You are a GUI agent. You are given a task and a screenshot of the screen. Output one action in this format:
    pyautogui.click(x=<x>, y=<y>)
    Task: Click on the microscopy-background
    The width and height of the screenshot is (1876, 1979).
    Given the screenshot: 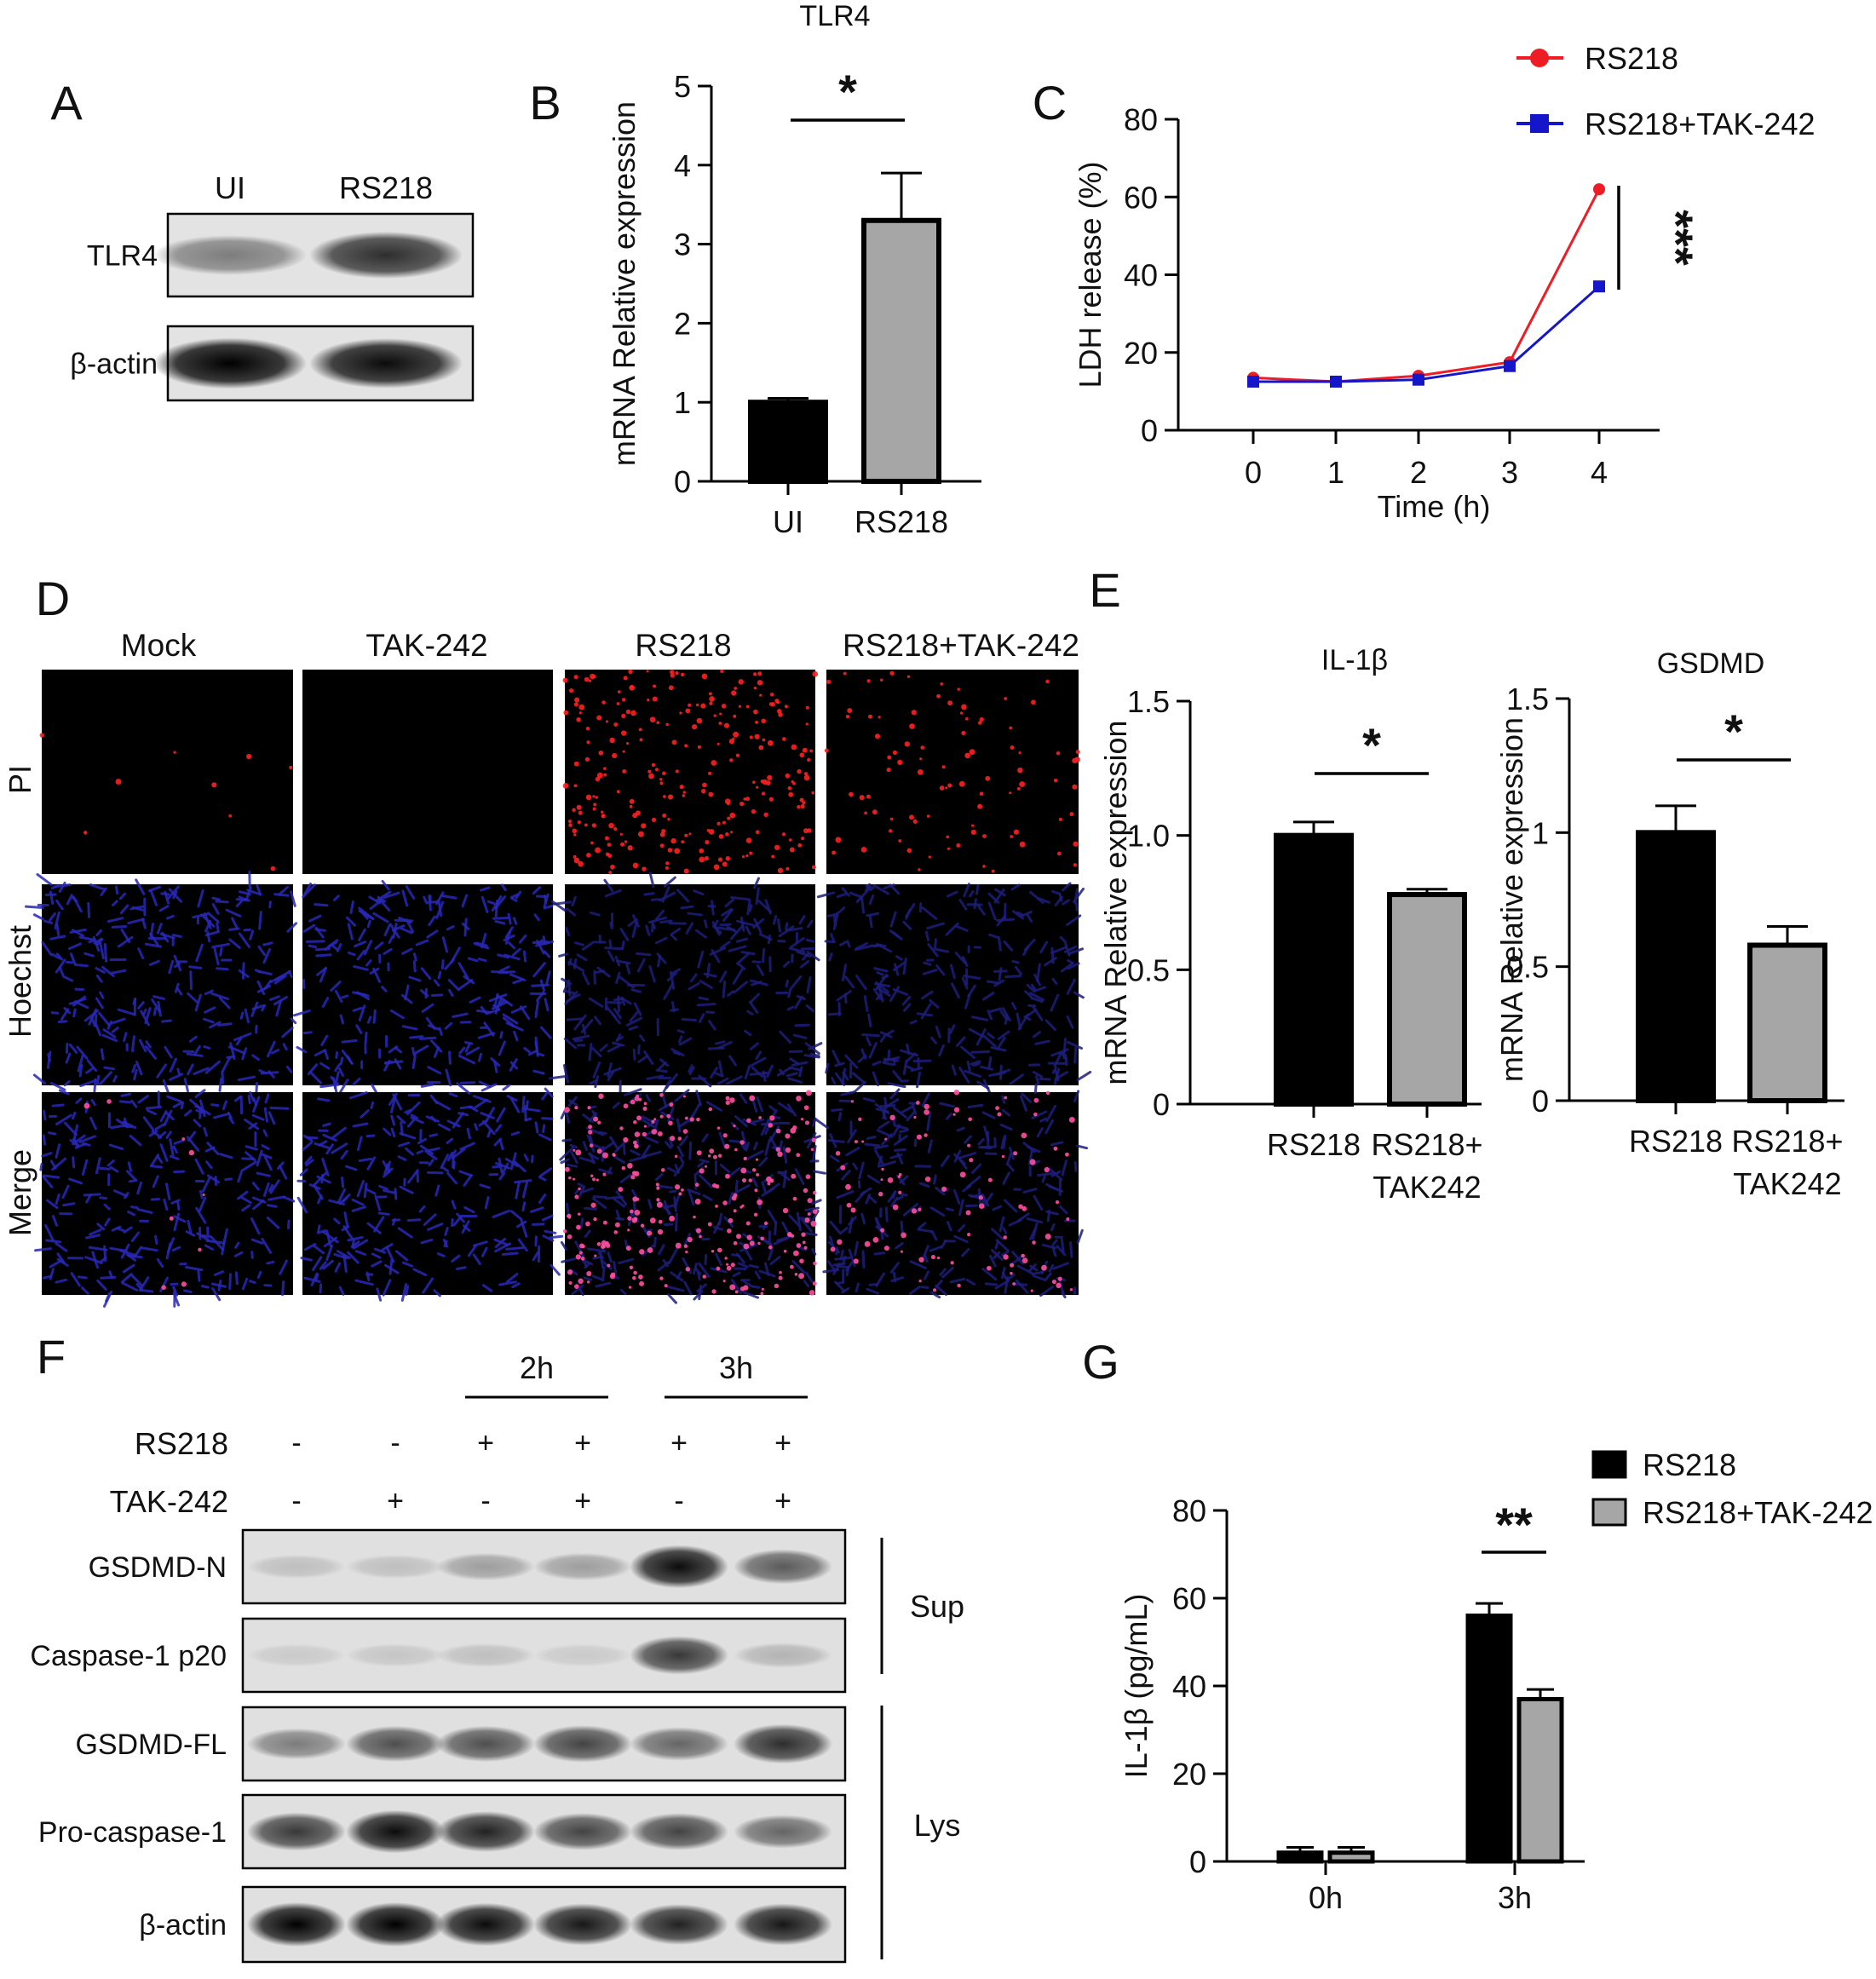 What is the action you would take?
    pyautogui.click(x=953, y=772)
    